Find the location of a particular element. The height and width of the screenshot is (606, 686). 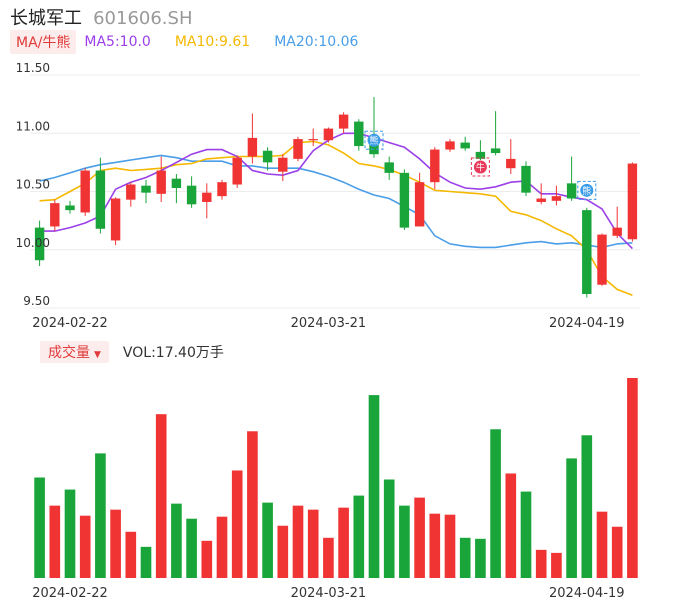

date-axis-labels: 2024-02-22 2024-03-21 2024-04-19 is located at coordinates (328, 323).